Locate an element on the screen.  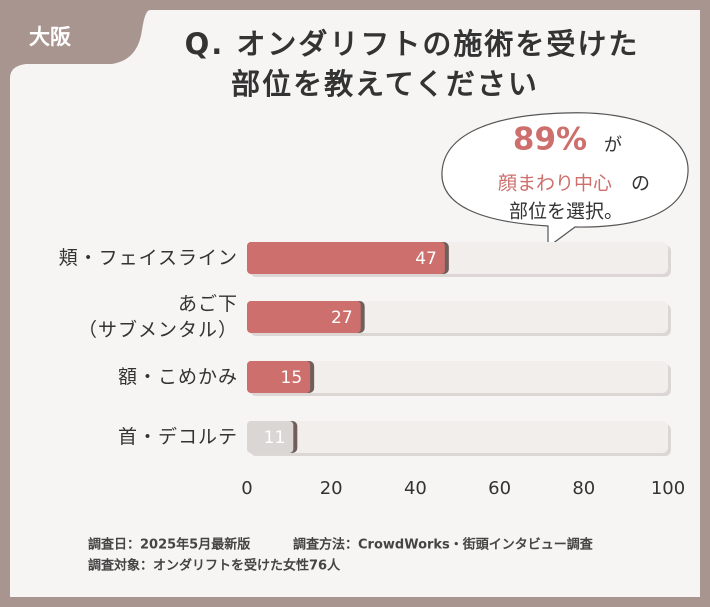
x-tick-label: 80 is located at coordinates (583, 488).